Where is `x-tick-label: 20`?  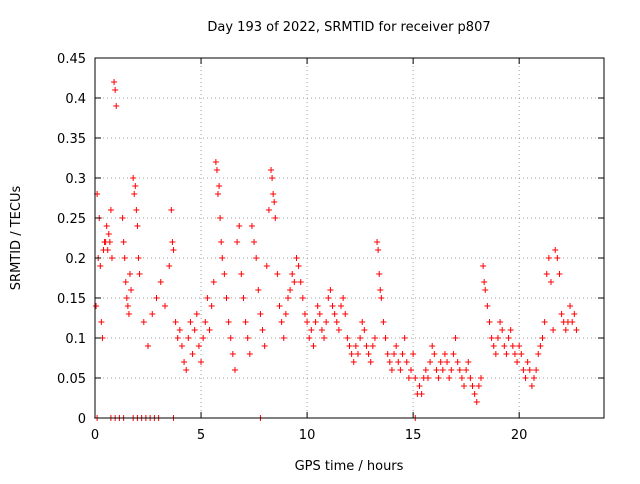 x-tick-label: 20 is located at coordinates (519, 435).